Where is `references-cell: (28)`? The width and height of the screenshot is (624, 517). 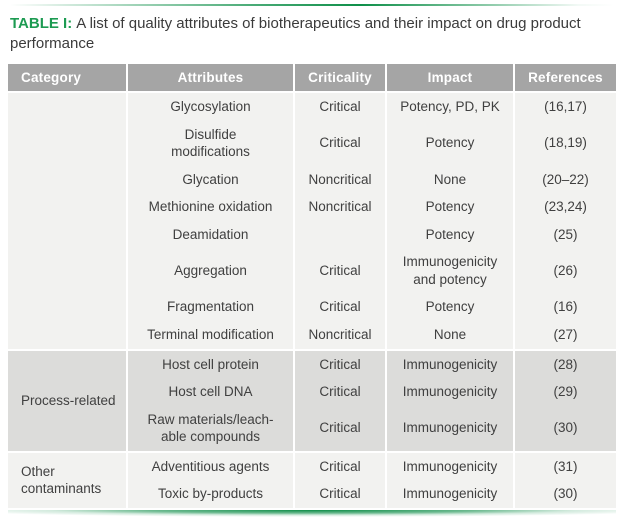
references-cell: (28) is located at coordinates (565, 364).